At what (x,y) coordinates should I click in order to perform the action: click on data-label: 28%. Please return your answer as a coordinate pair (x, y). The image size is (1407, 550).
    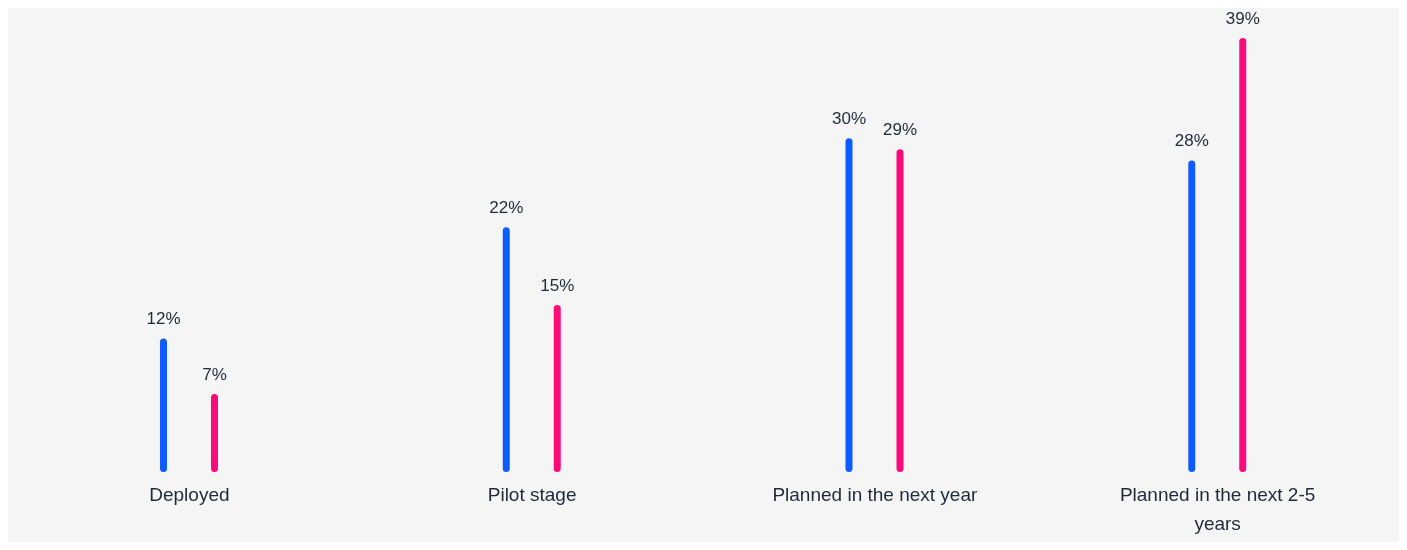
    Looking at the image, I should click on (1191, 141).